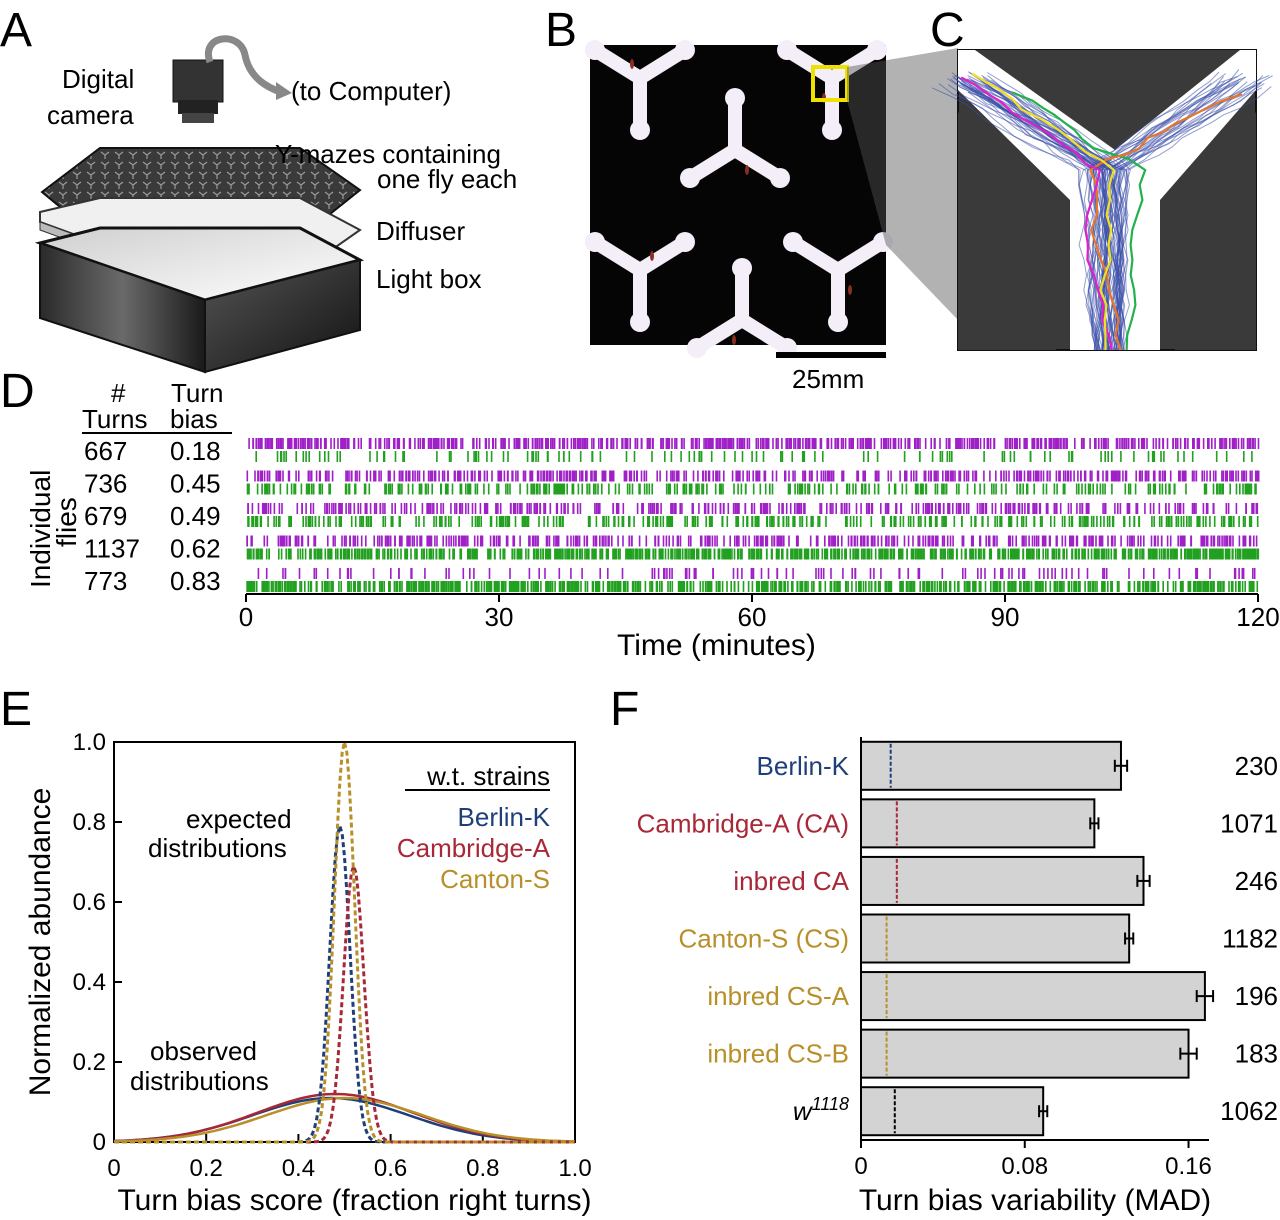  What do you see at coordinates (561, 30) in the screenshot?
I see `panel-label-b: B` at bounding box center [561, 30].